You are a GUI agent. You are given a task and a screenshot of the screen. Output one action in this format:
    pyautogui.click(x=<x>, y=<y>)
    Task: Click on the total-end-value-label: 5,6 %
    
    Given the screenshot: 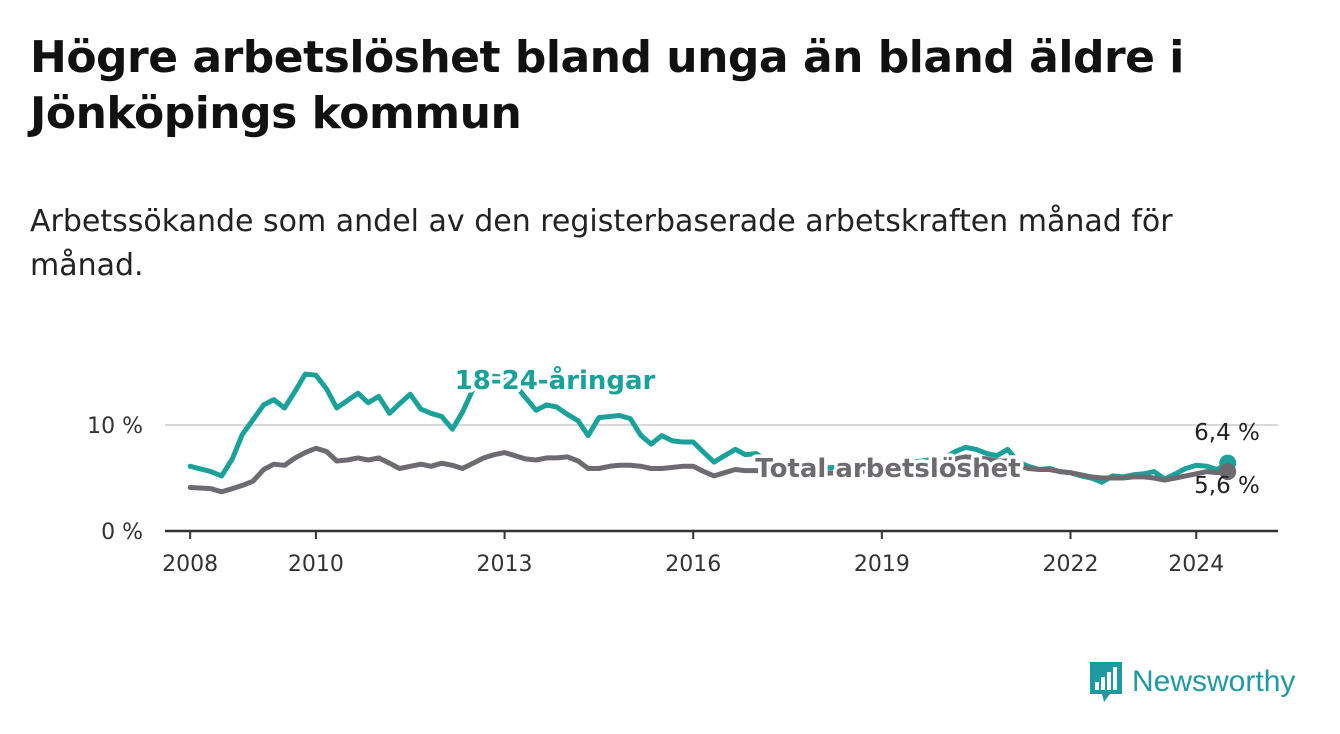 What is the action you would take?
    pyautogui.click(x=1227, y=486)
    